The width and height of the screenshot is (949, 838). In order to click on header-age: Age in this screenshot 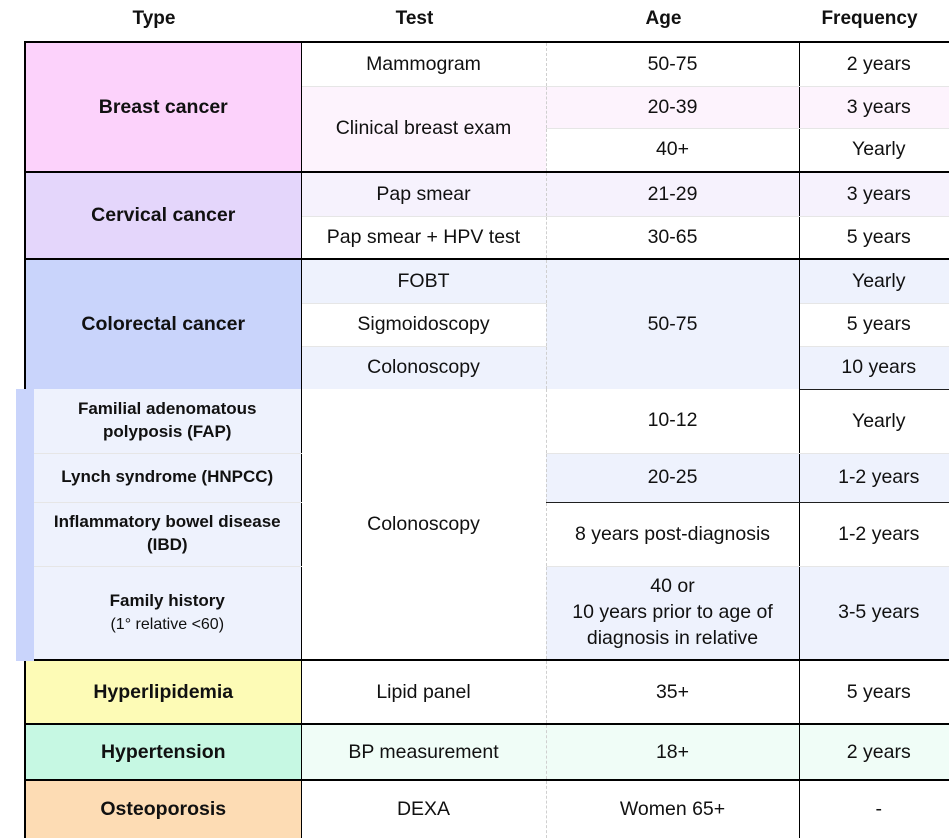, I will do `click(663, 18)`.